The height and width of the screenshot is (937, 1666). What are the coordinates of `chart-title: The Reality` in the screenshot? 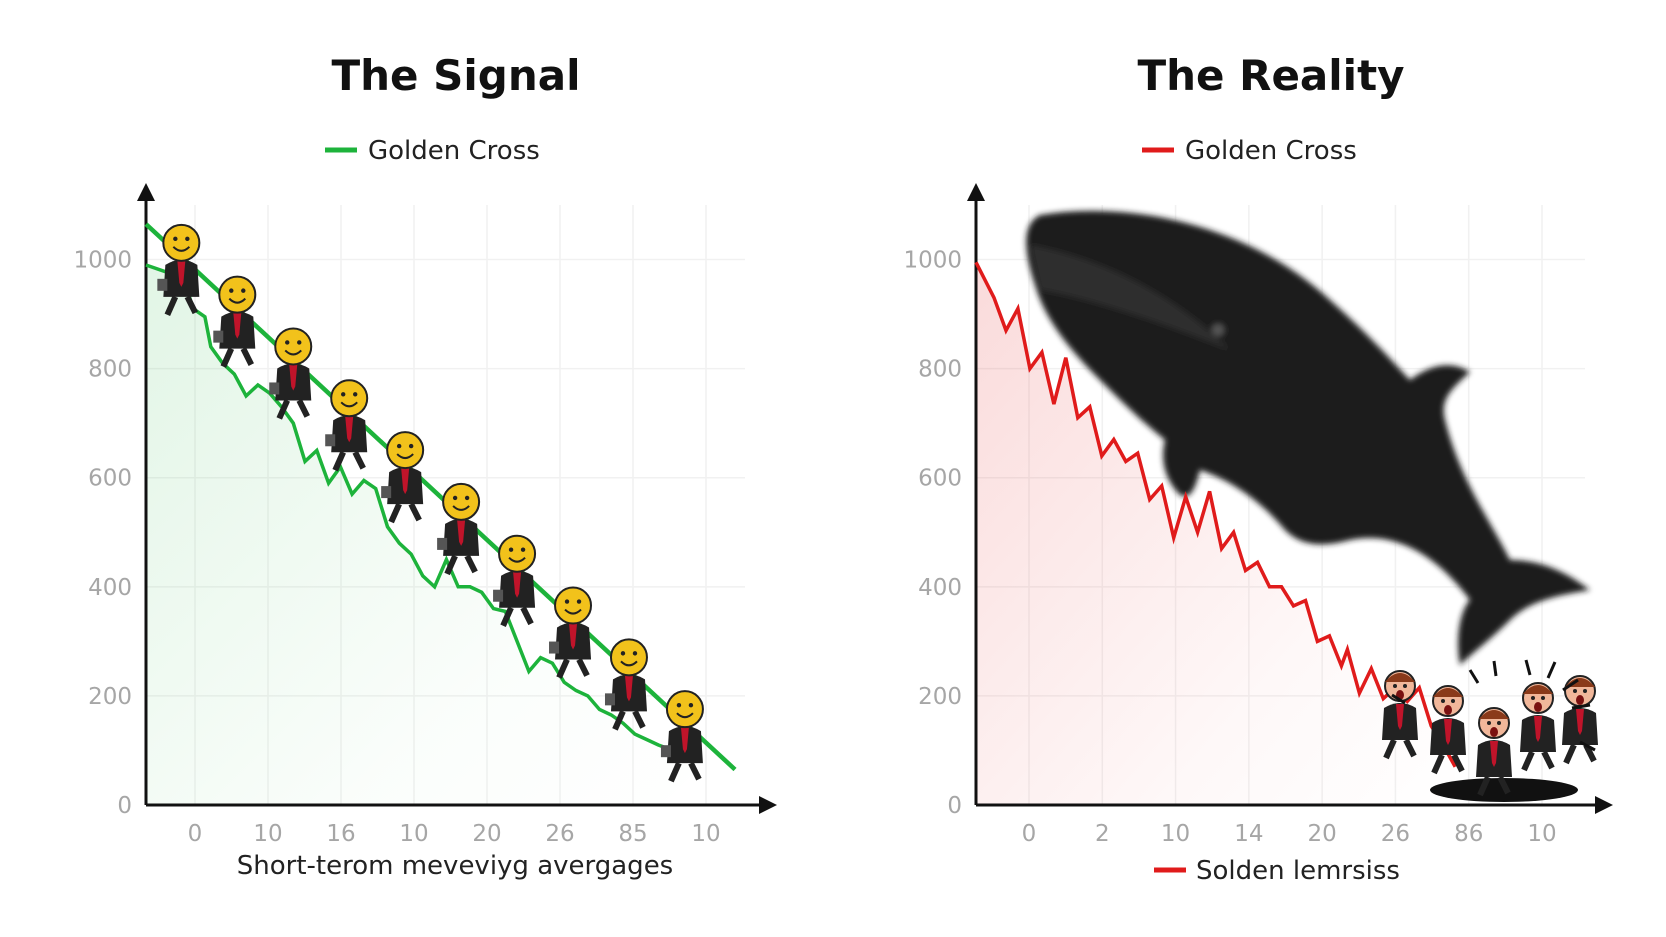 It's located at (1270, 75).